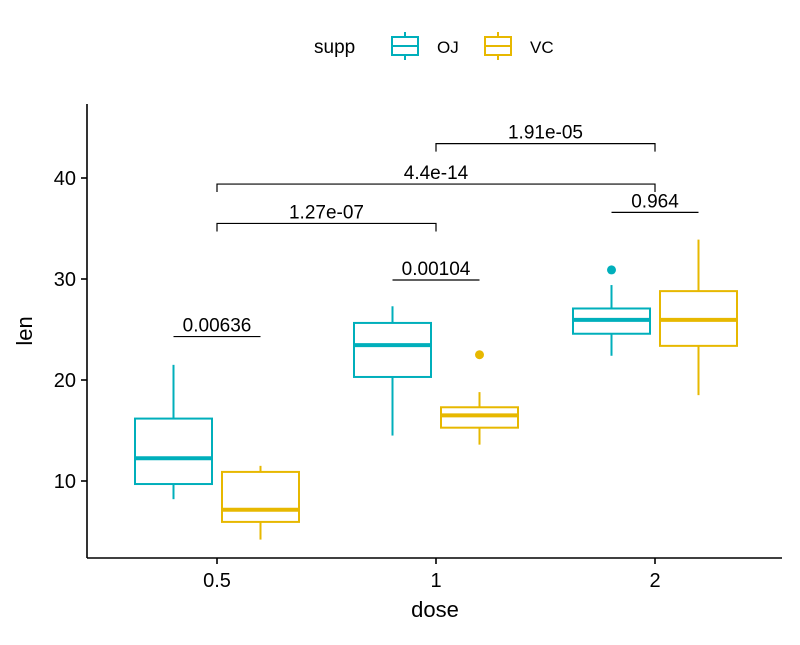 This screenshot has height=645, width=800. Describe the element at coordinates (65, 482) in the screenshot. I see `y-tick-label: 10` at that location.